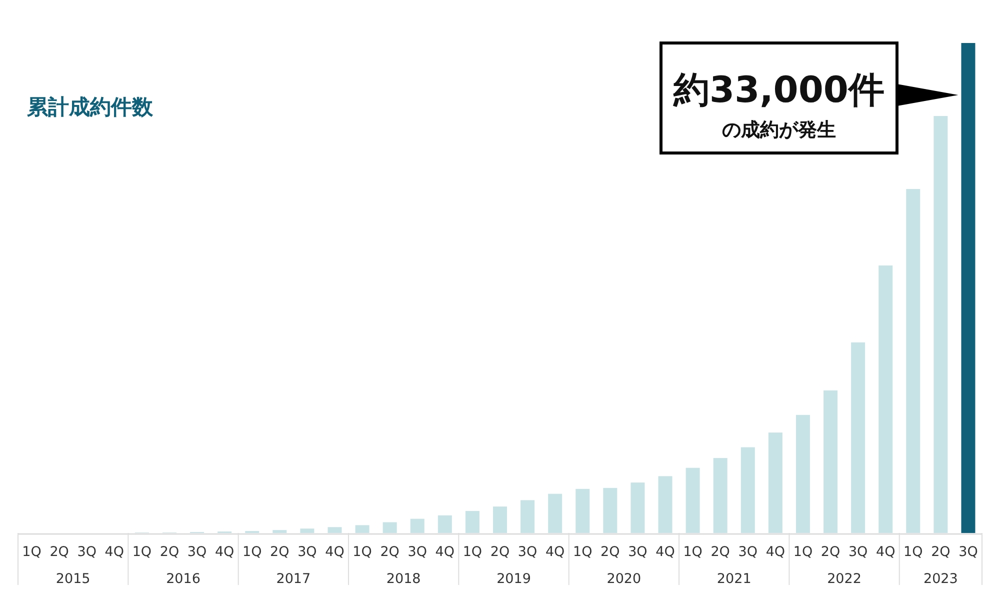 The width and height of the screenshot is (1000, 592). I want to click on text: 2017, so click(293, 579).